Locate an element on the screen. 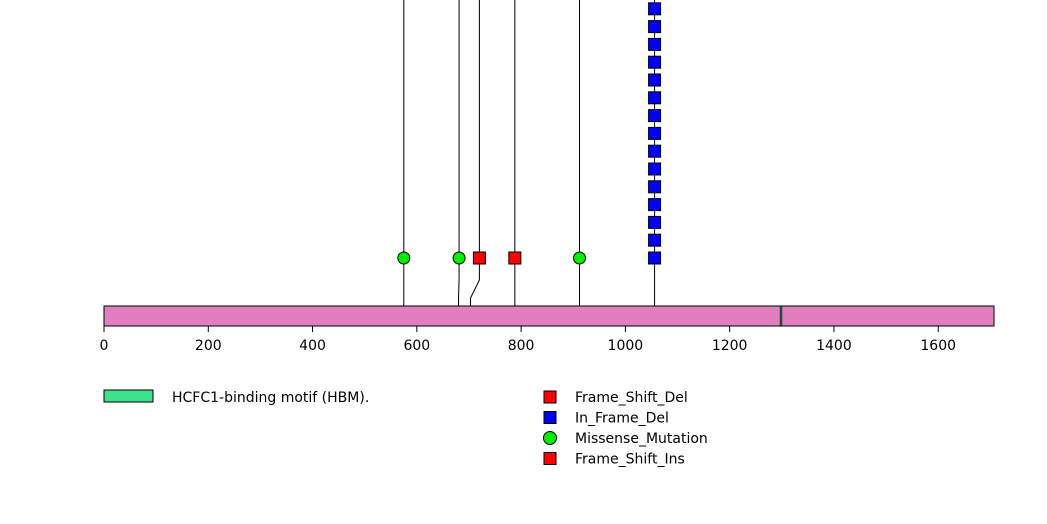 This screenshot has width=1047, height=524. x-tick-label: 1200 is located at coordinates (730, 346).